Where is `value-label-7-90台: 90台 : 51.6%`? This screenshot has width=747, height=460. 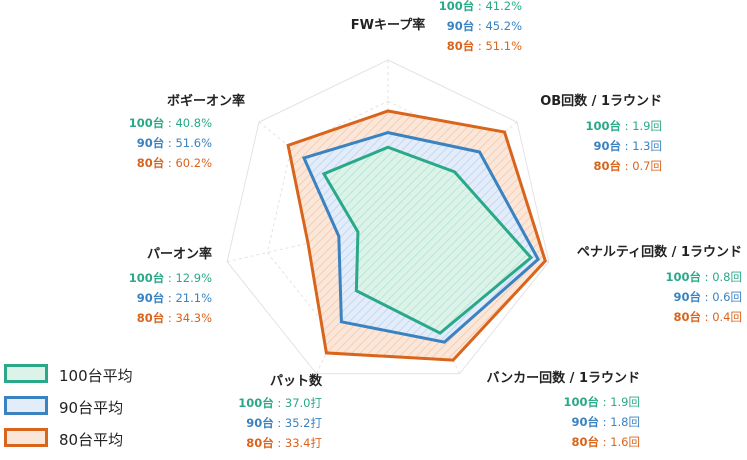
value-label-7-90台: 90台 : 51.6% is located at coordinates (174, 143).